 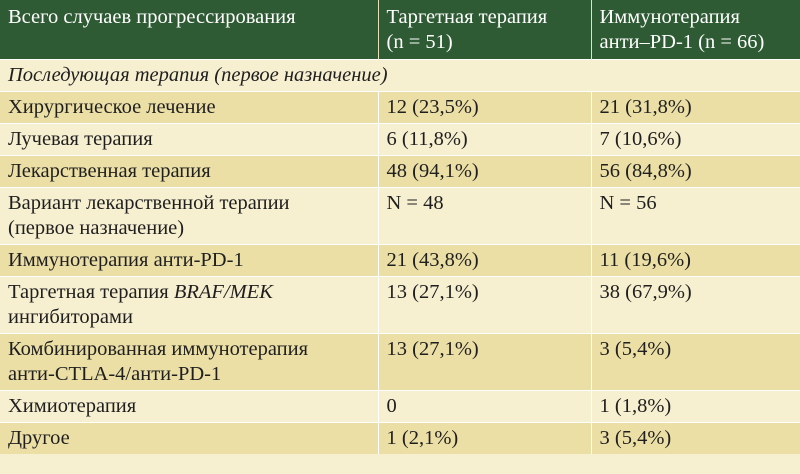 What do you see at coordinates (189, 305) in the screenshot?
I see `row-label: Таргетная терапия BRAF/MEK ингибиторами` at bounding box center [189, 305].